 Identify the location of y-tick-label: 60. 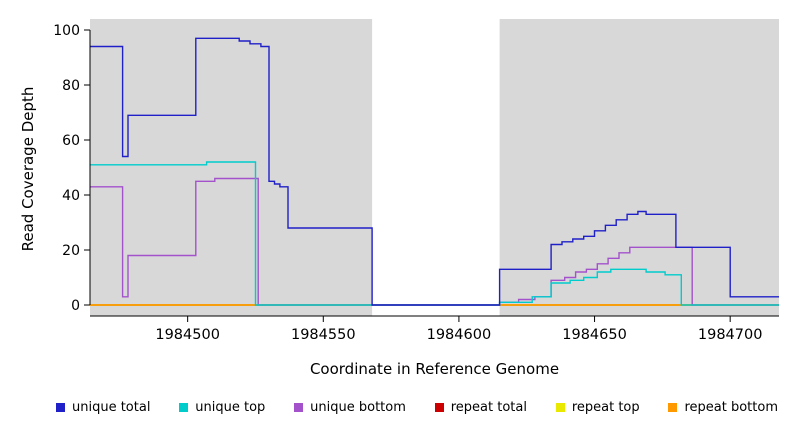
(71, 141).